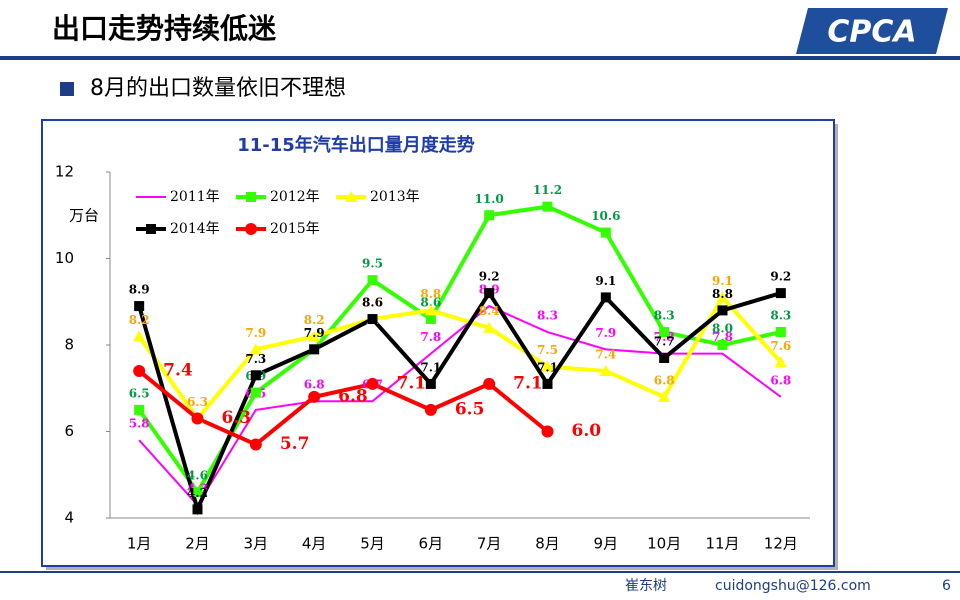 Image resolution: width=960 pixels, height=600 pixels. Describe the element at coordinates (218, 88) in the screenshot. I see `bullet: 8月的出口数量依旧不理想` at that location.